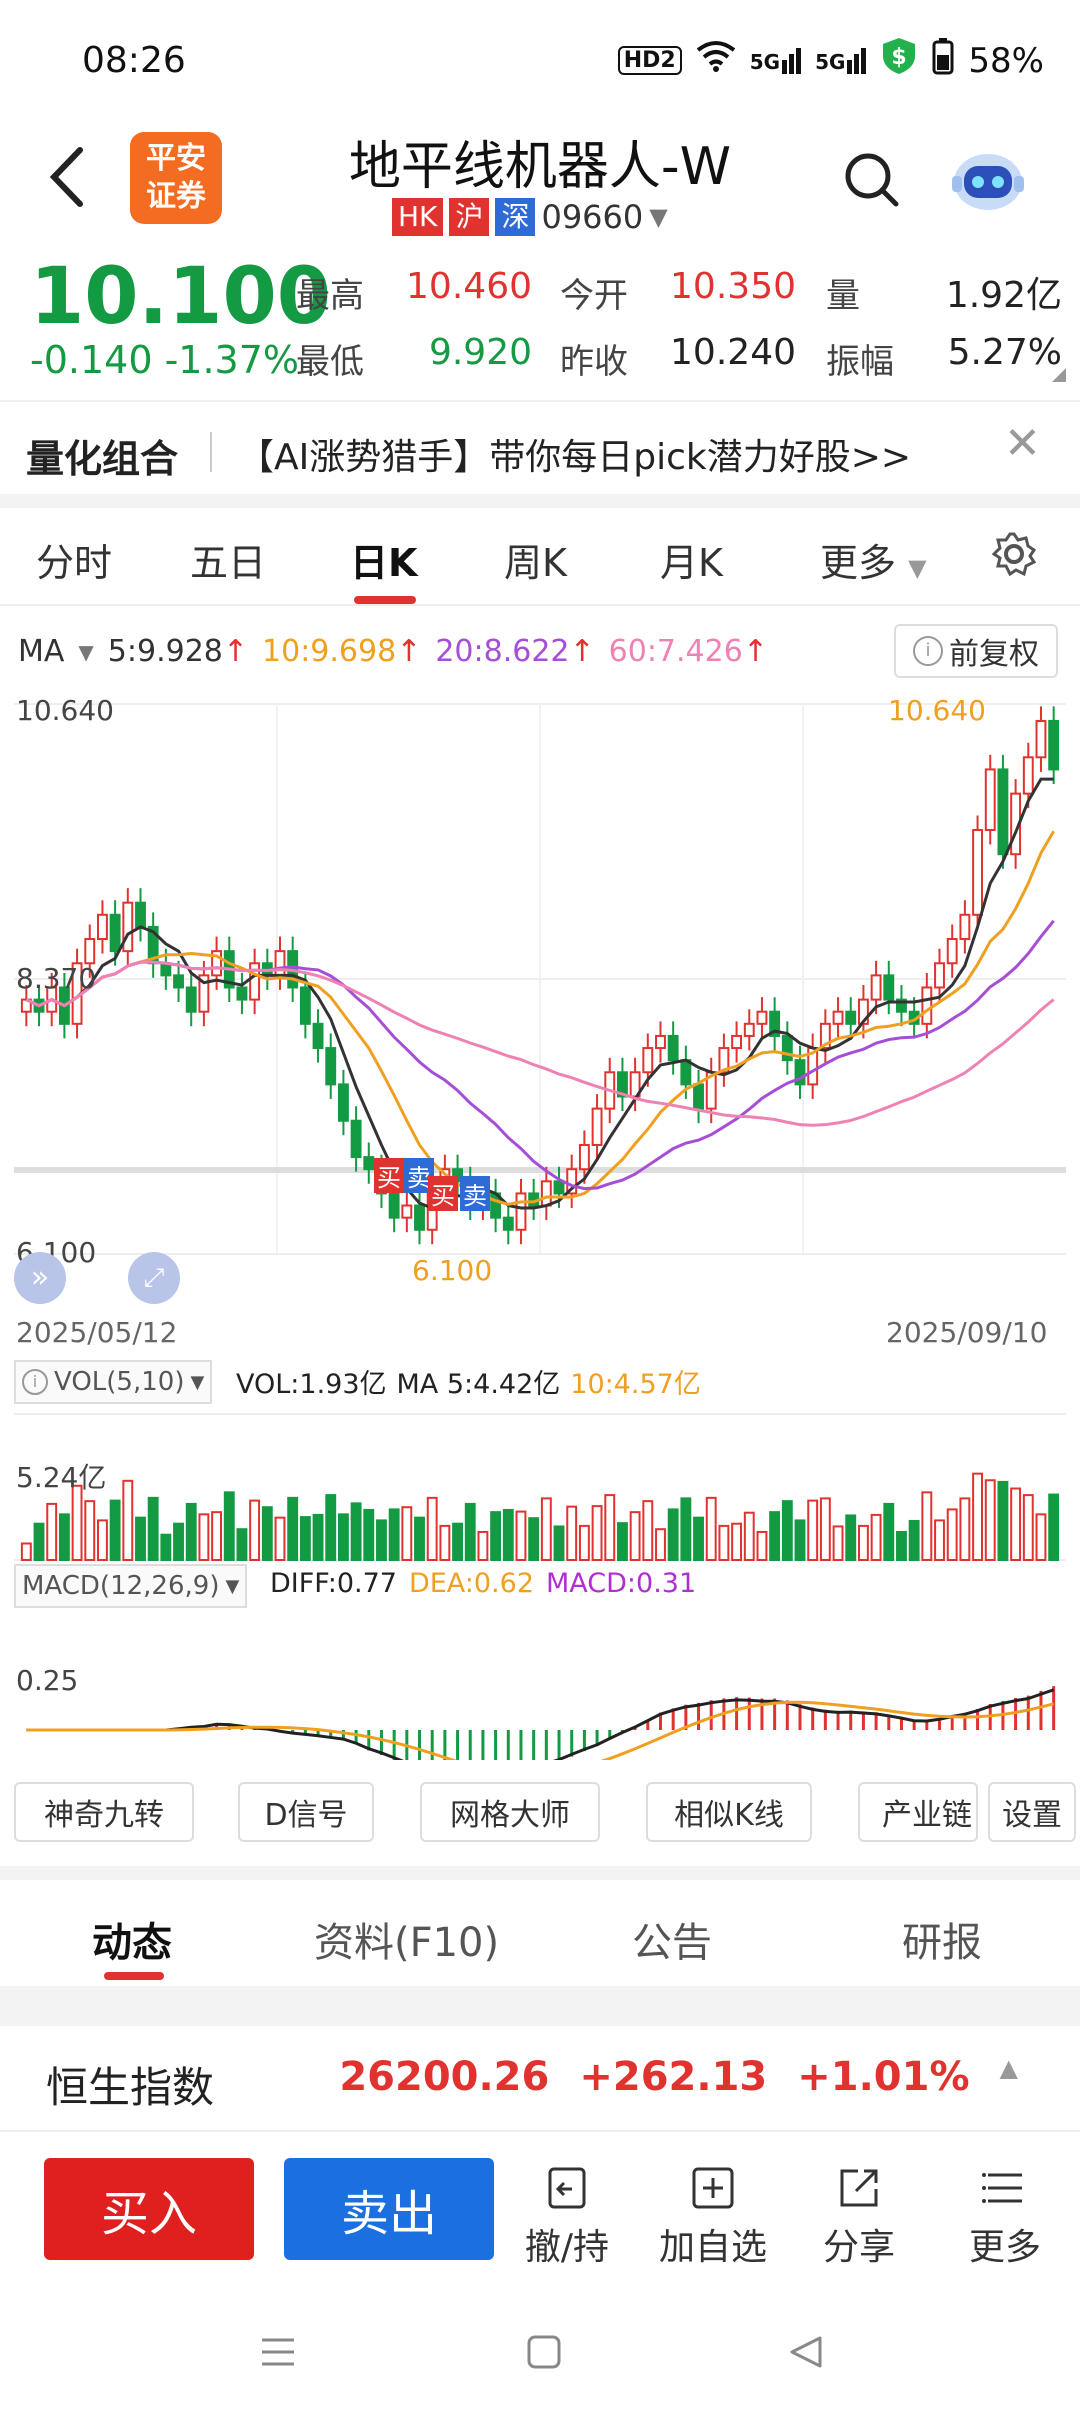  What do you see at coordinates (530, 217) in the screenshot?
I see `market-tags: HK 沪 深 09660 ▼` at bounding box center [530, 217].